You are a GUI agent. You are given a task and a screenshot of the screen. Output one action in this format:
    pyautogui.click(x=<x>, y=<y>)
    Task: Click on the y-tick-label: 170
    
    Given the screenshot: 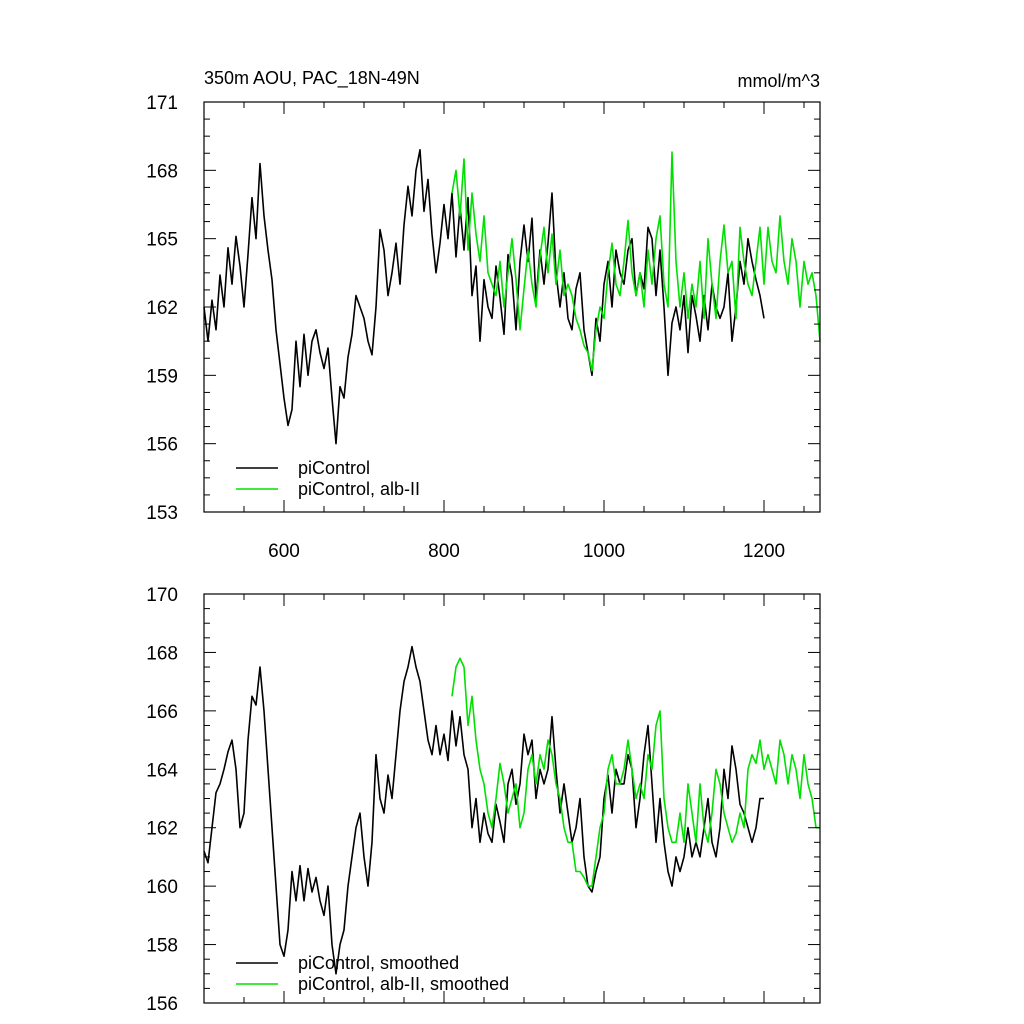 What is the action you would take?
    pyautogui.click(x=162, y=595)
    